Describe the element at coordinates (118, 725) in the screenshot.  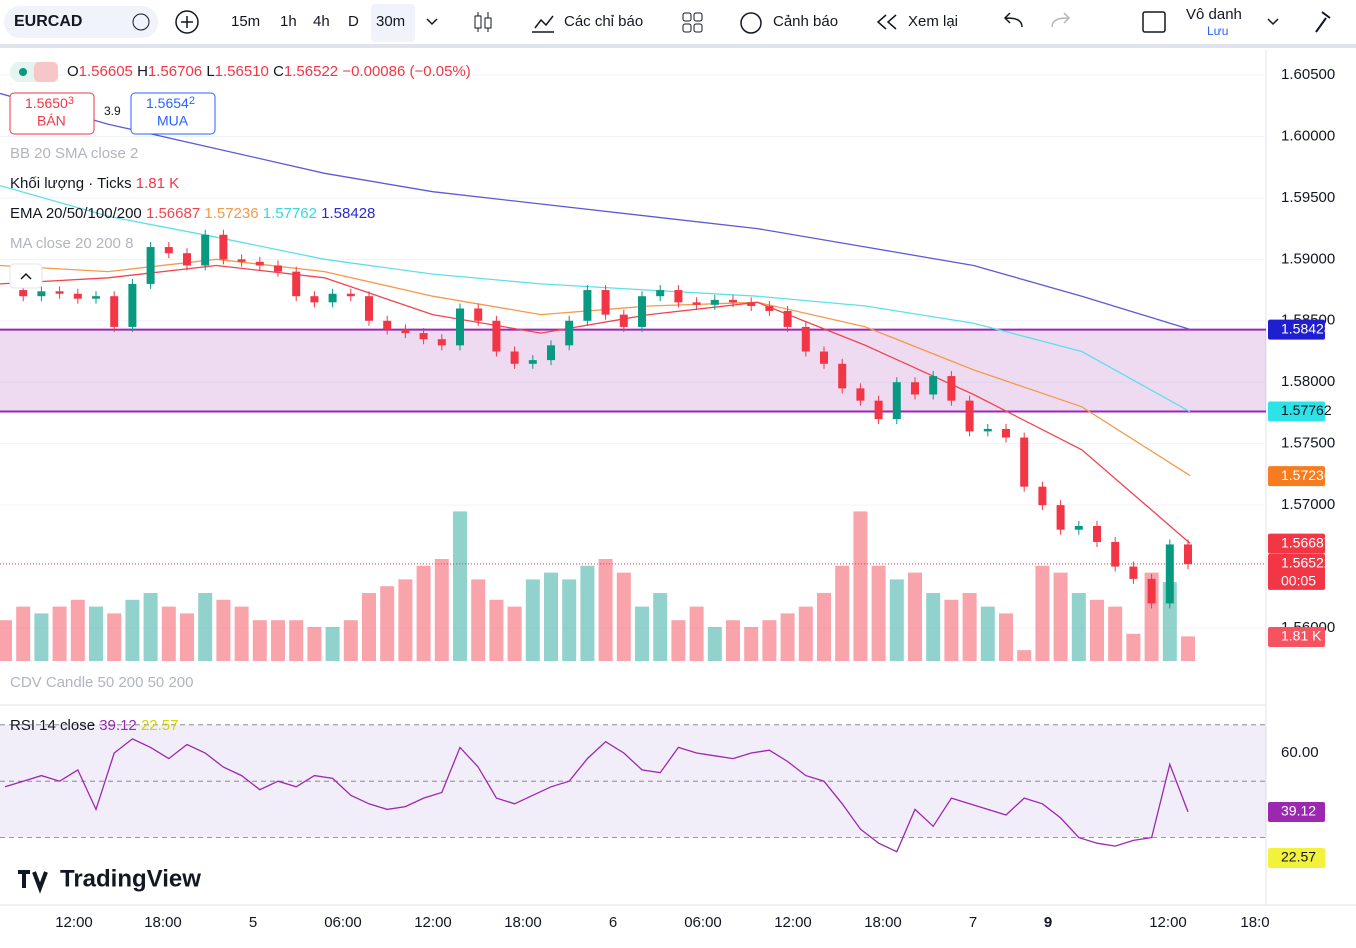
I see `rsi-value: 39.12` at that location.